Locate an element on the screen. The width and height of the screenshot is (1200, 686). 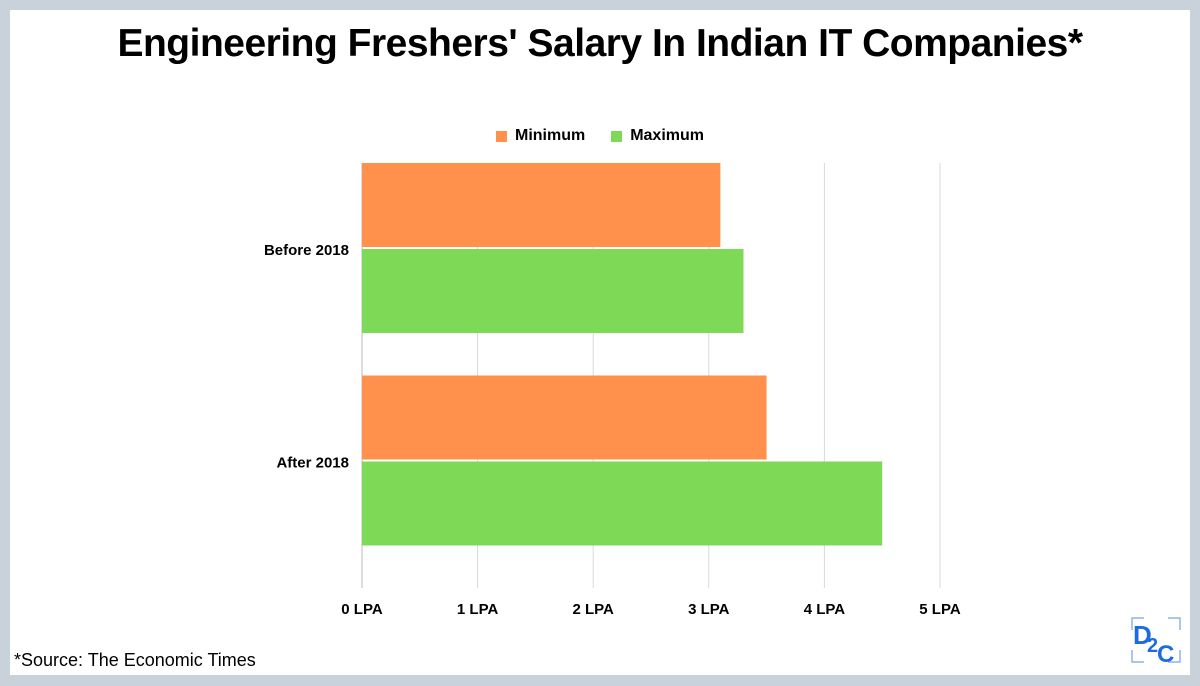
svg-text: D is located at coordinates (1142, 635).